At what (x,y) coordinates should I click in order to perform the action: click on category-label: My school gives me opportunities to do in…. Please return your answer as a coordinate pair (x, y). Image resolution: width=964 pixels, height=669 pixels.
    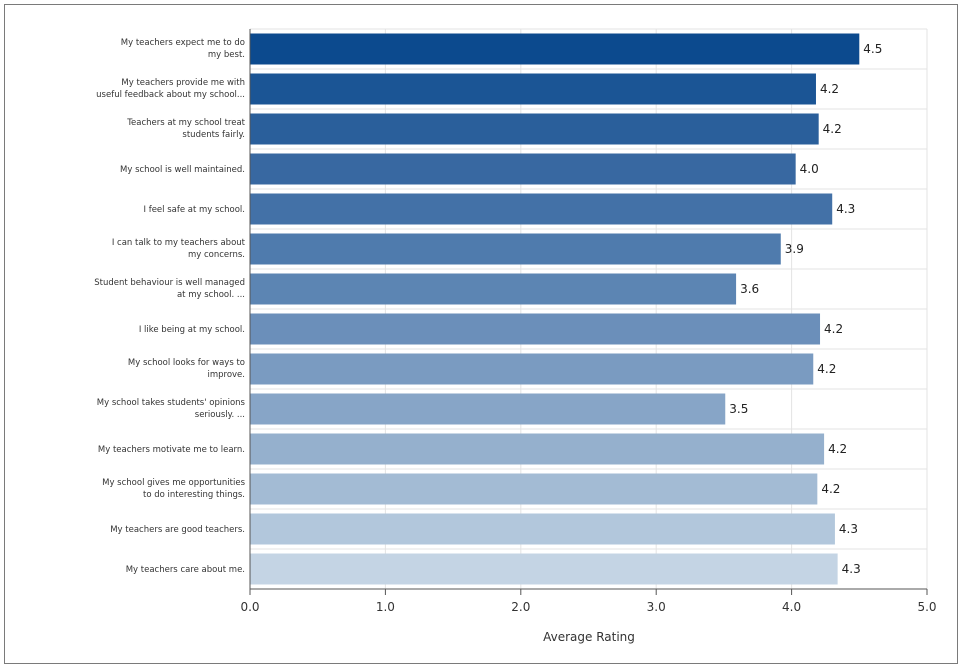
    Looking at the image, I should click on (173, 489).